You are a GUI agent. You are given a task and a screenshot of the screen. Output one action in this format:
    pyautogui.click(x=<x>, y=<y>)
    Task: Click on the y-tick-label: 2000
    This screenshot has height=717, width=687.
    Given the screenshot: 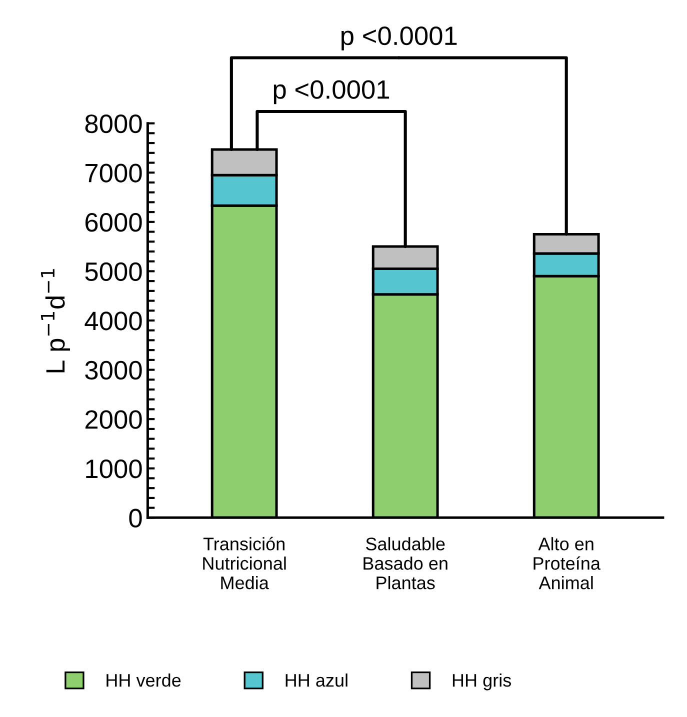 What is the action you would take?
    pyautogui.click(x=113, y=419)
    